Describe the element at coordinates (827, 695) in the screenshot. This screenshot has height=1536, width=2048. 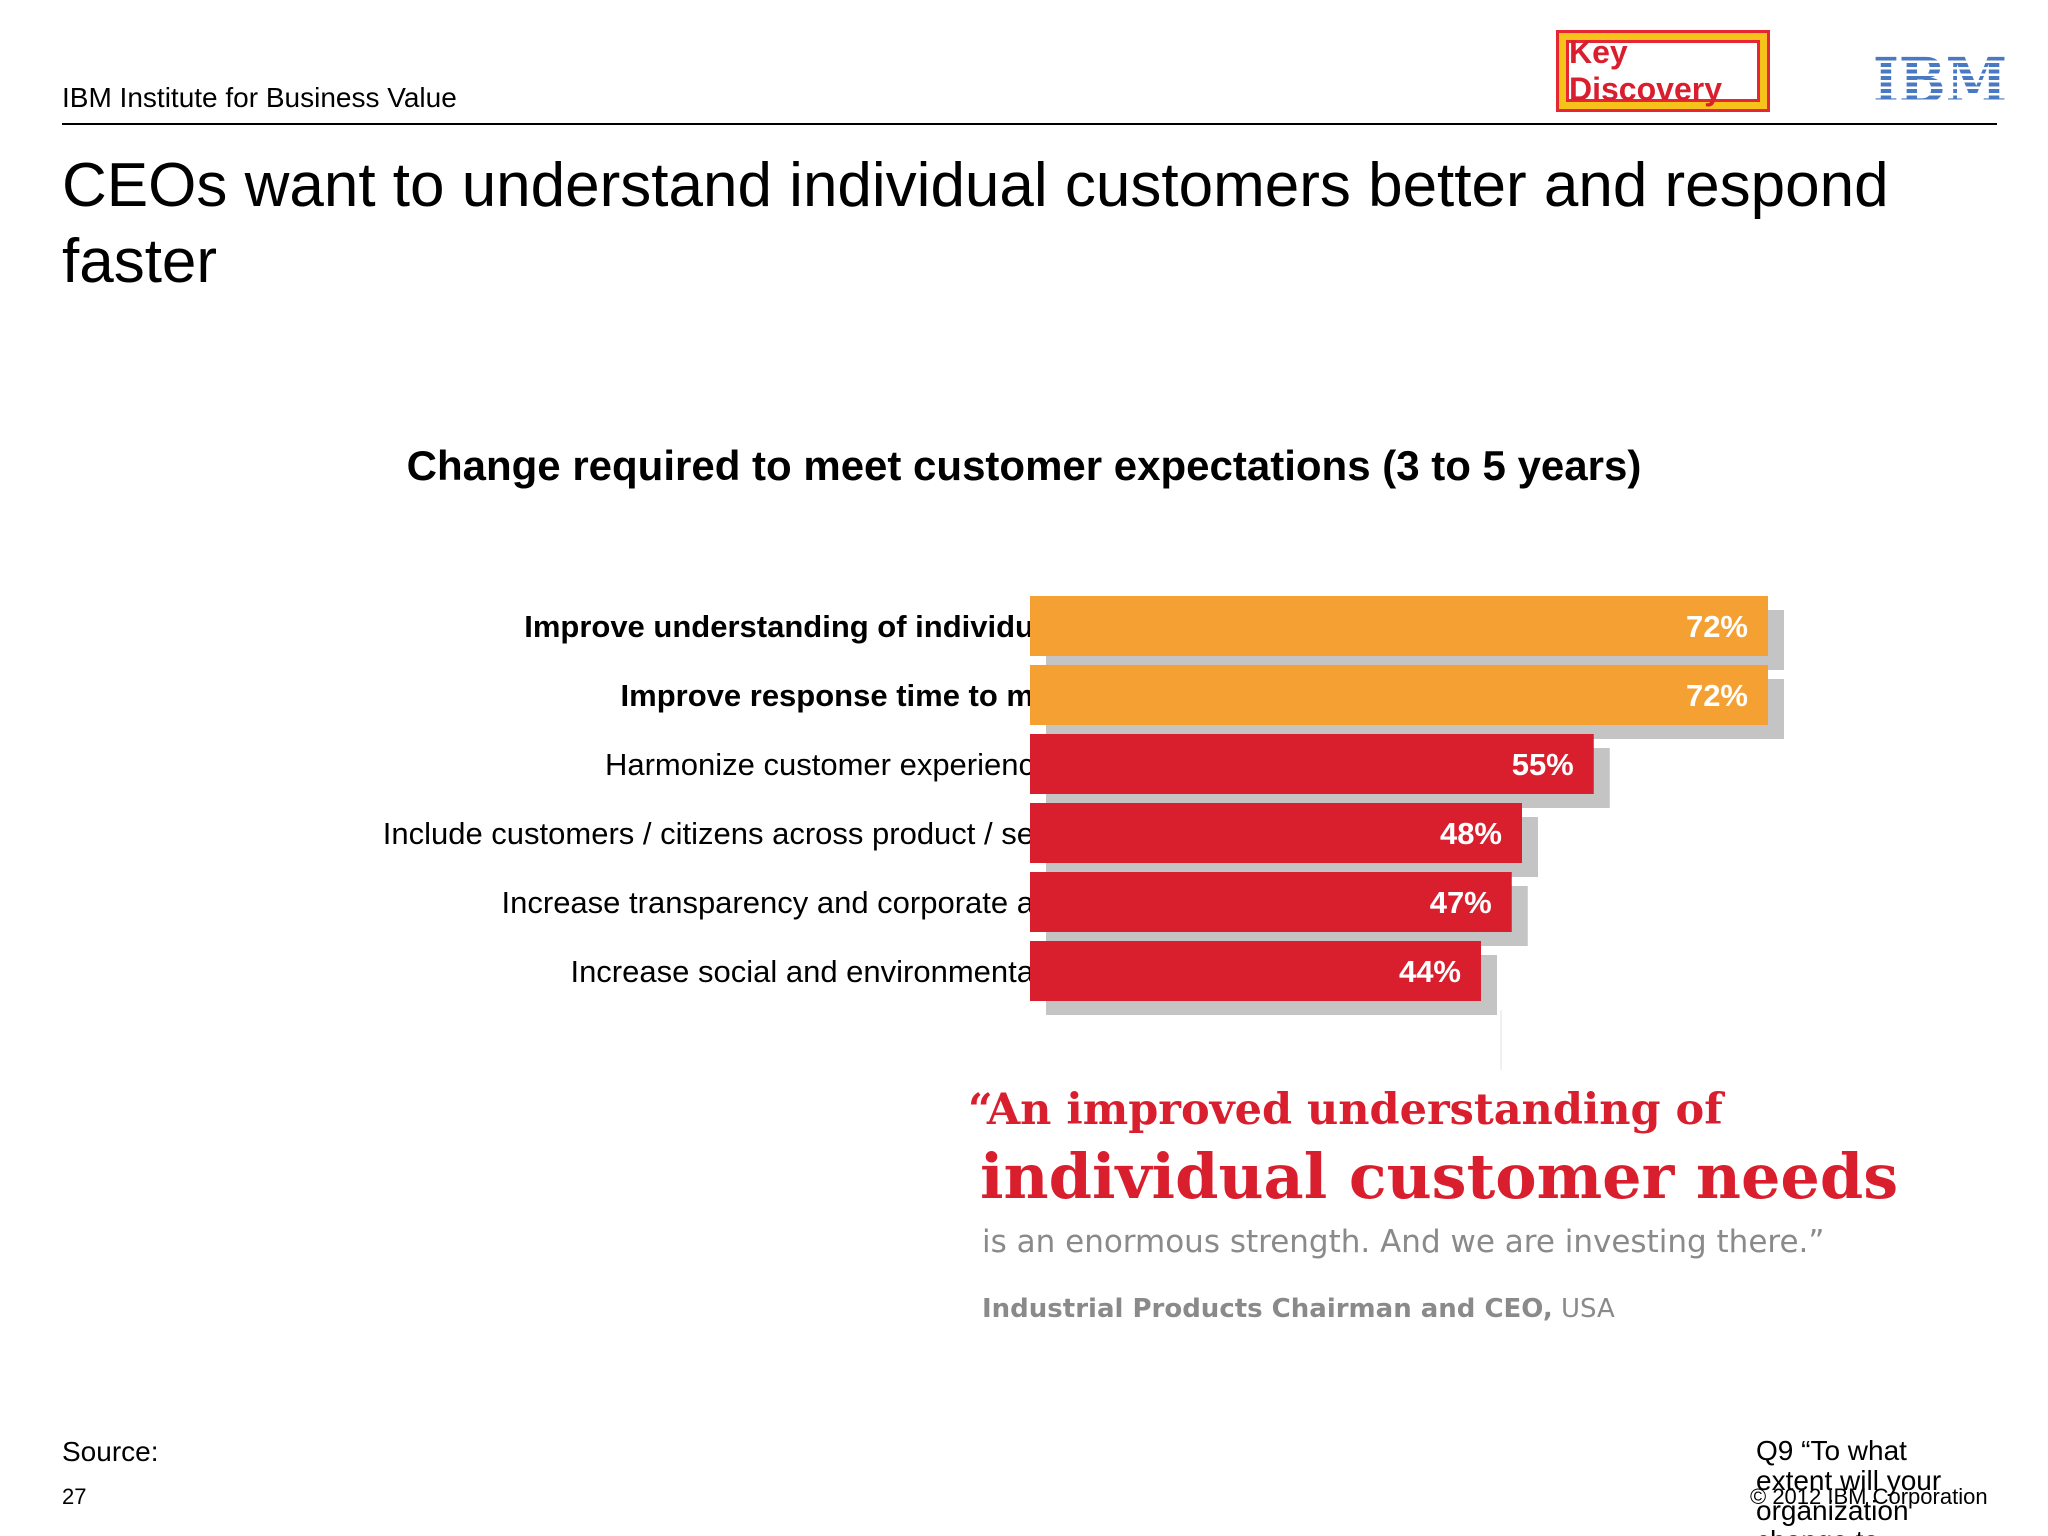
I see `category-label: Improve response time to m` at that location.